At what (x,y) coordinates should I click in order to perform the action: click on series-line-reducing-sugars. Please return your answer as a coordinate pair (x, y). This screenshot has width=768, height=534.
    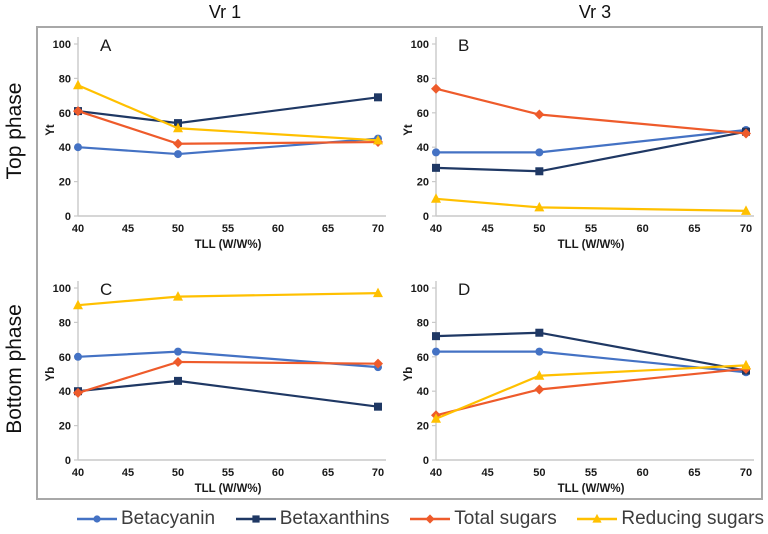
    Looking at the image, I should click on (228, 299).